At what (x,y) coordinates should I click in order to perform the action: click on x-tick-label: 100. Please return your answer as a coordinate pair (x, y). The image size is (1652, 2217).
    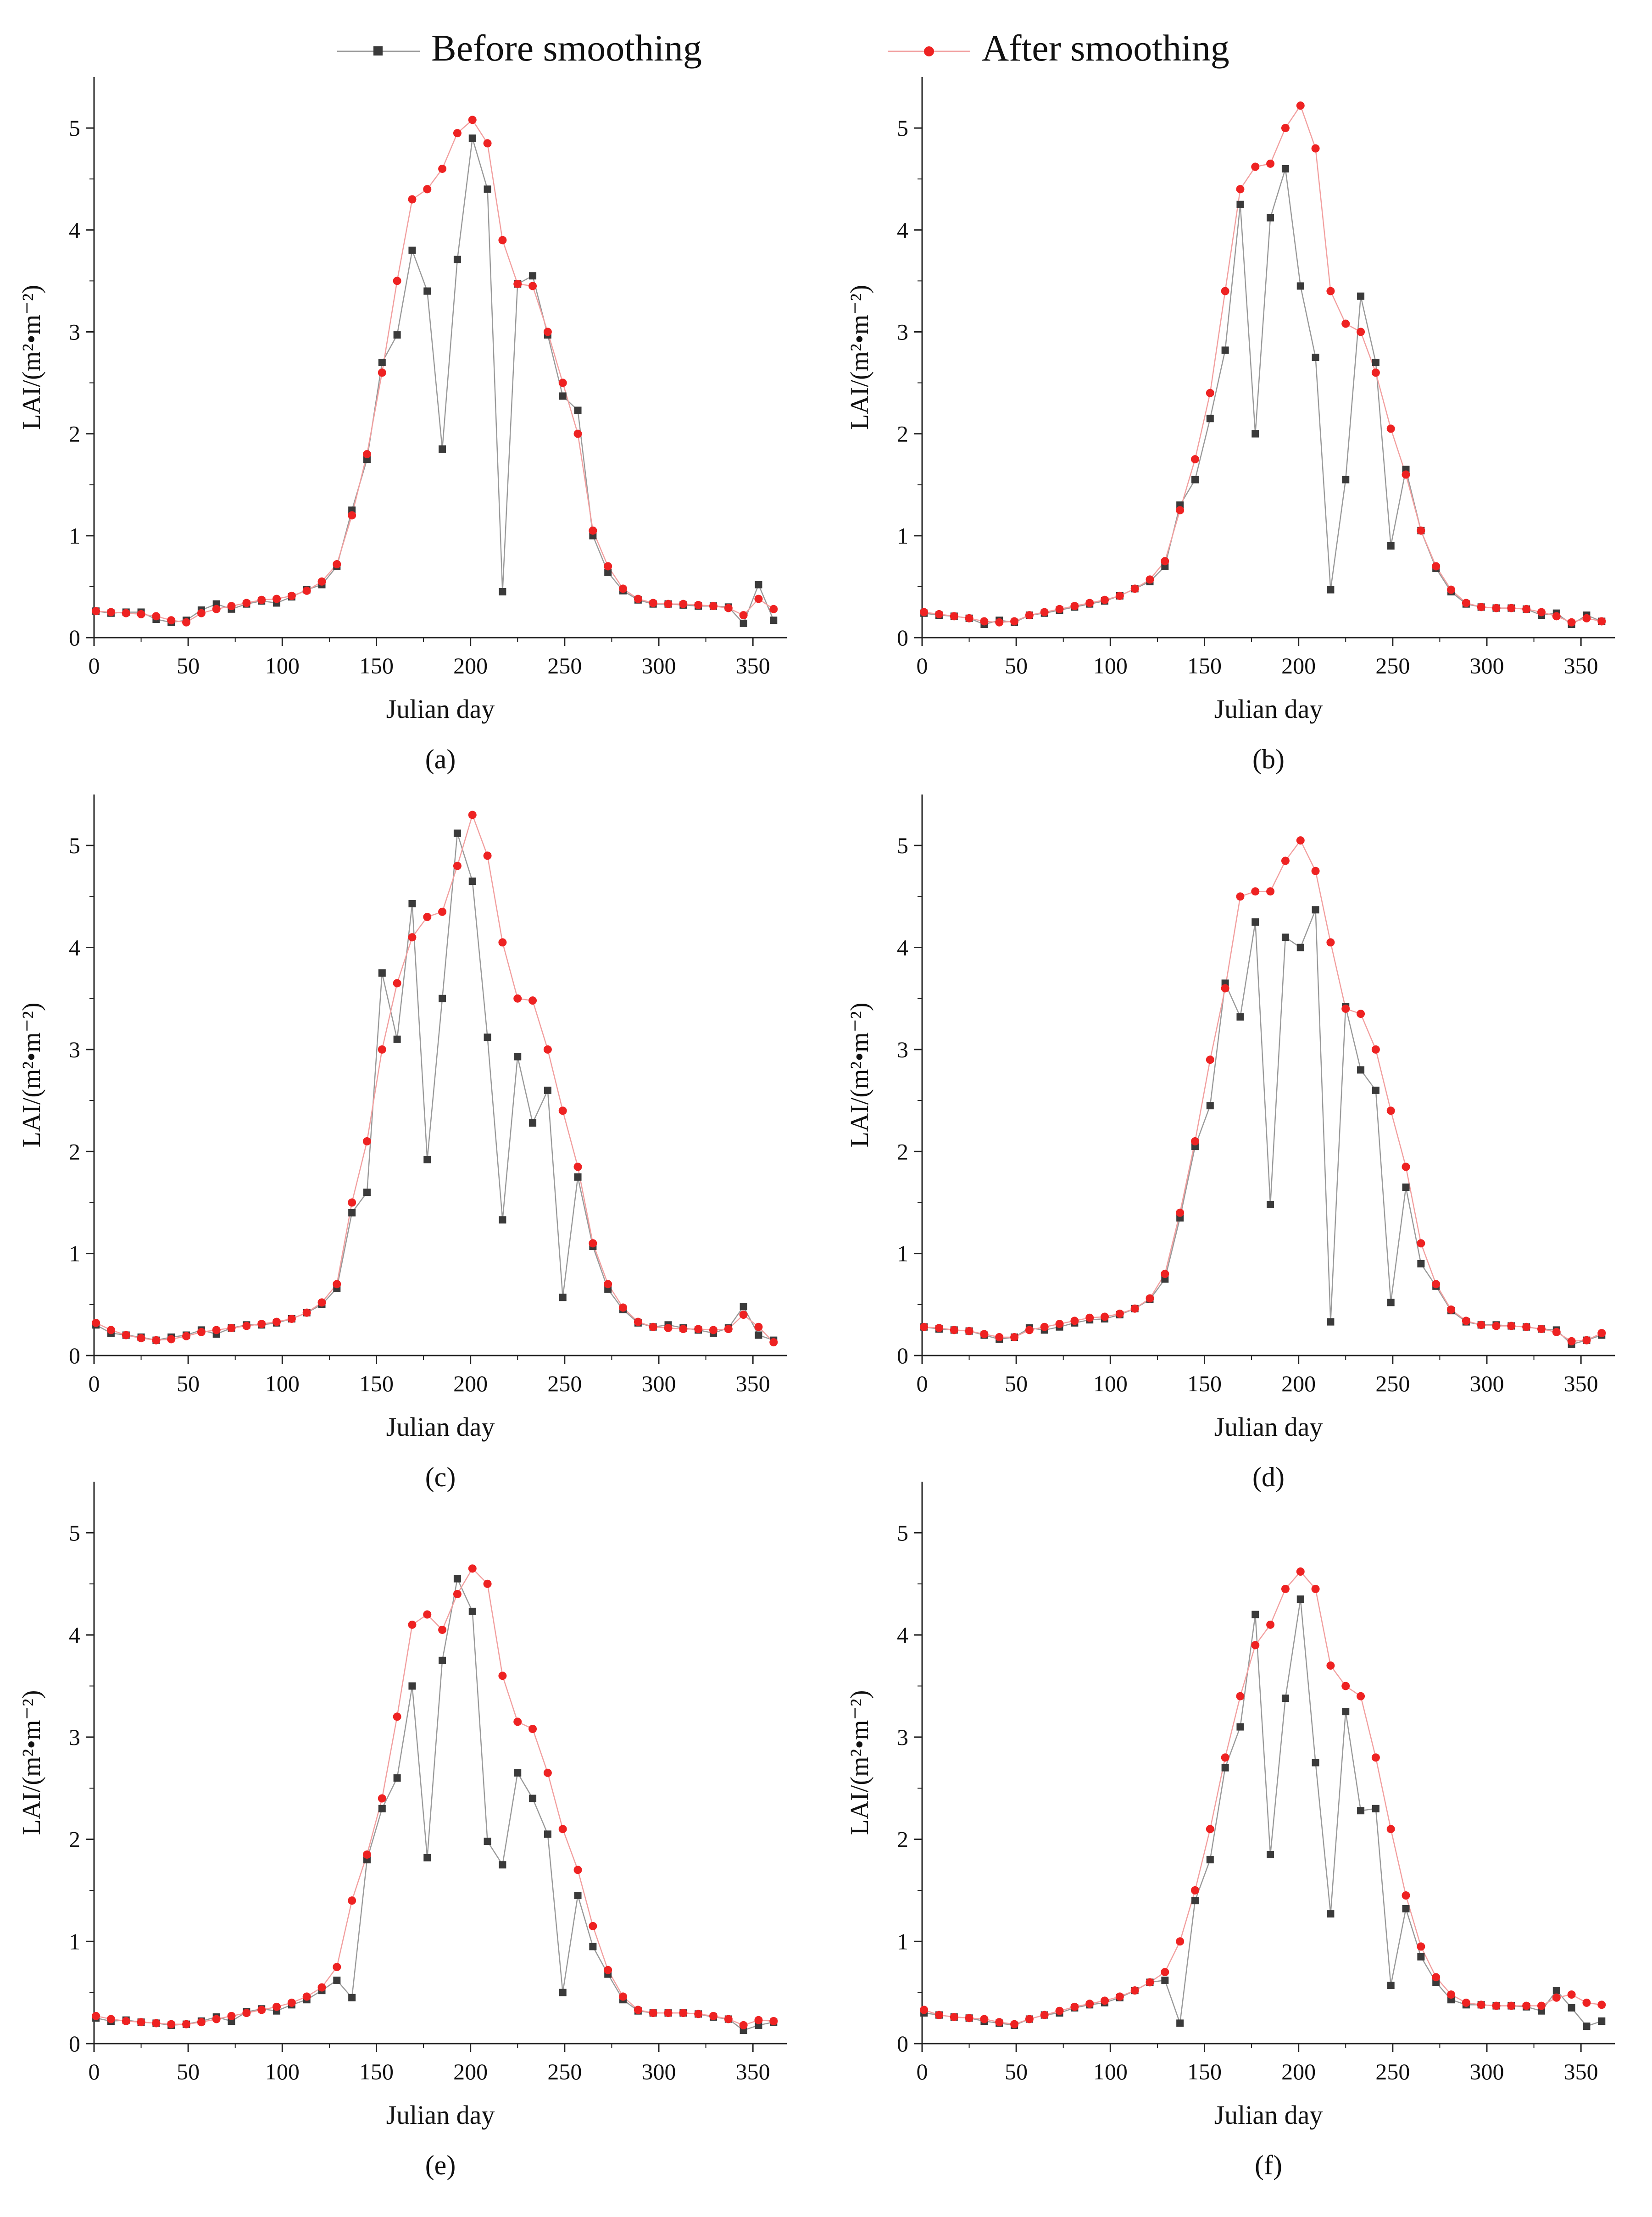
    Looking at the image, I should click on (1110, 2072).